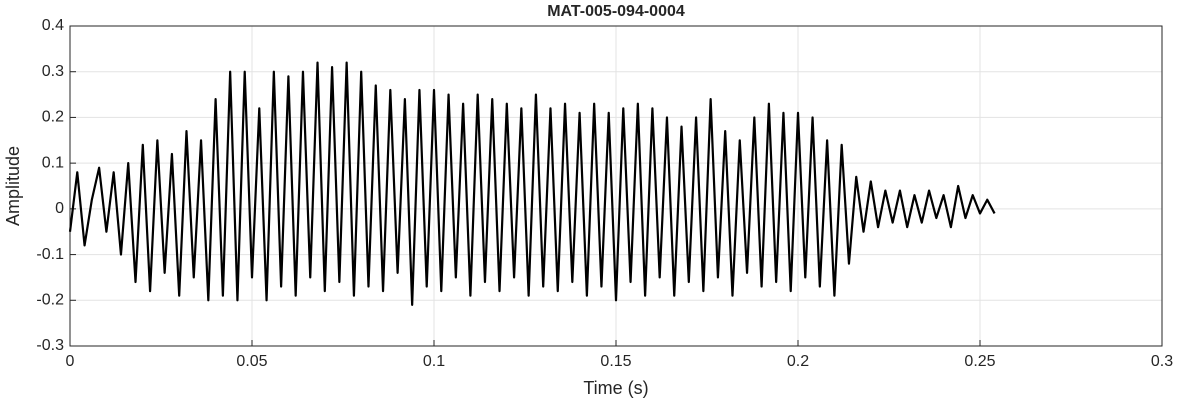  What do you see at coordinates (615, 388) in the screenshot?
I see `x-axis-label: Time (s)` at bounding box center [615, 388].